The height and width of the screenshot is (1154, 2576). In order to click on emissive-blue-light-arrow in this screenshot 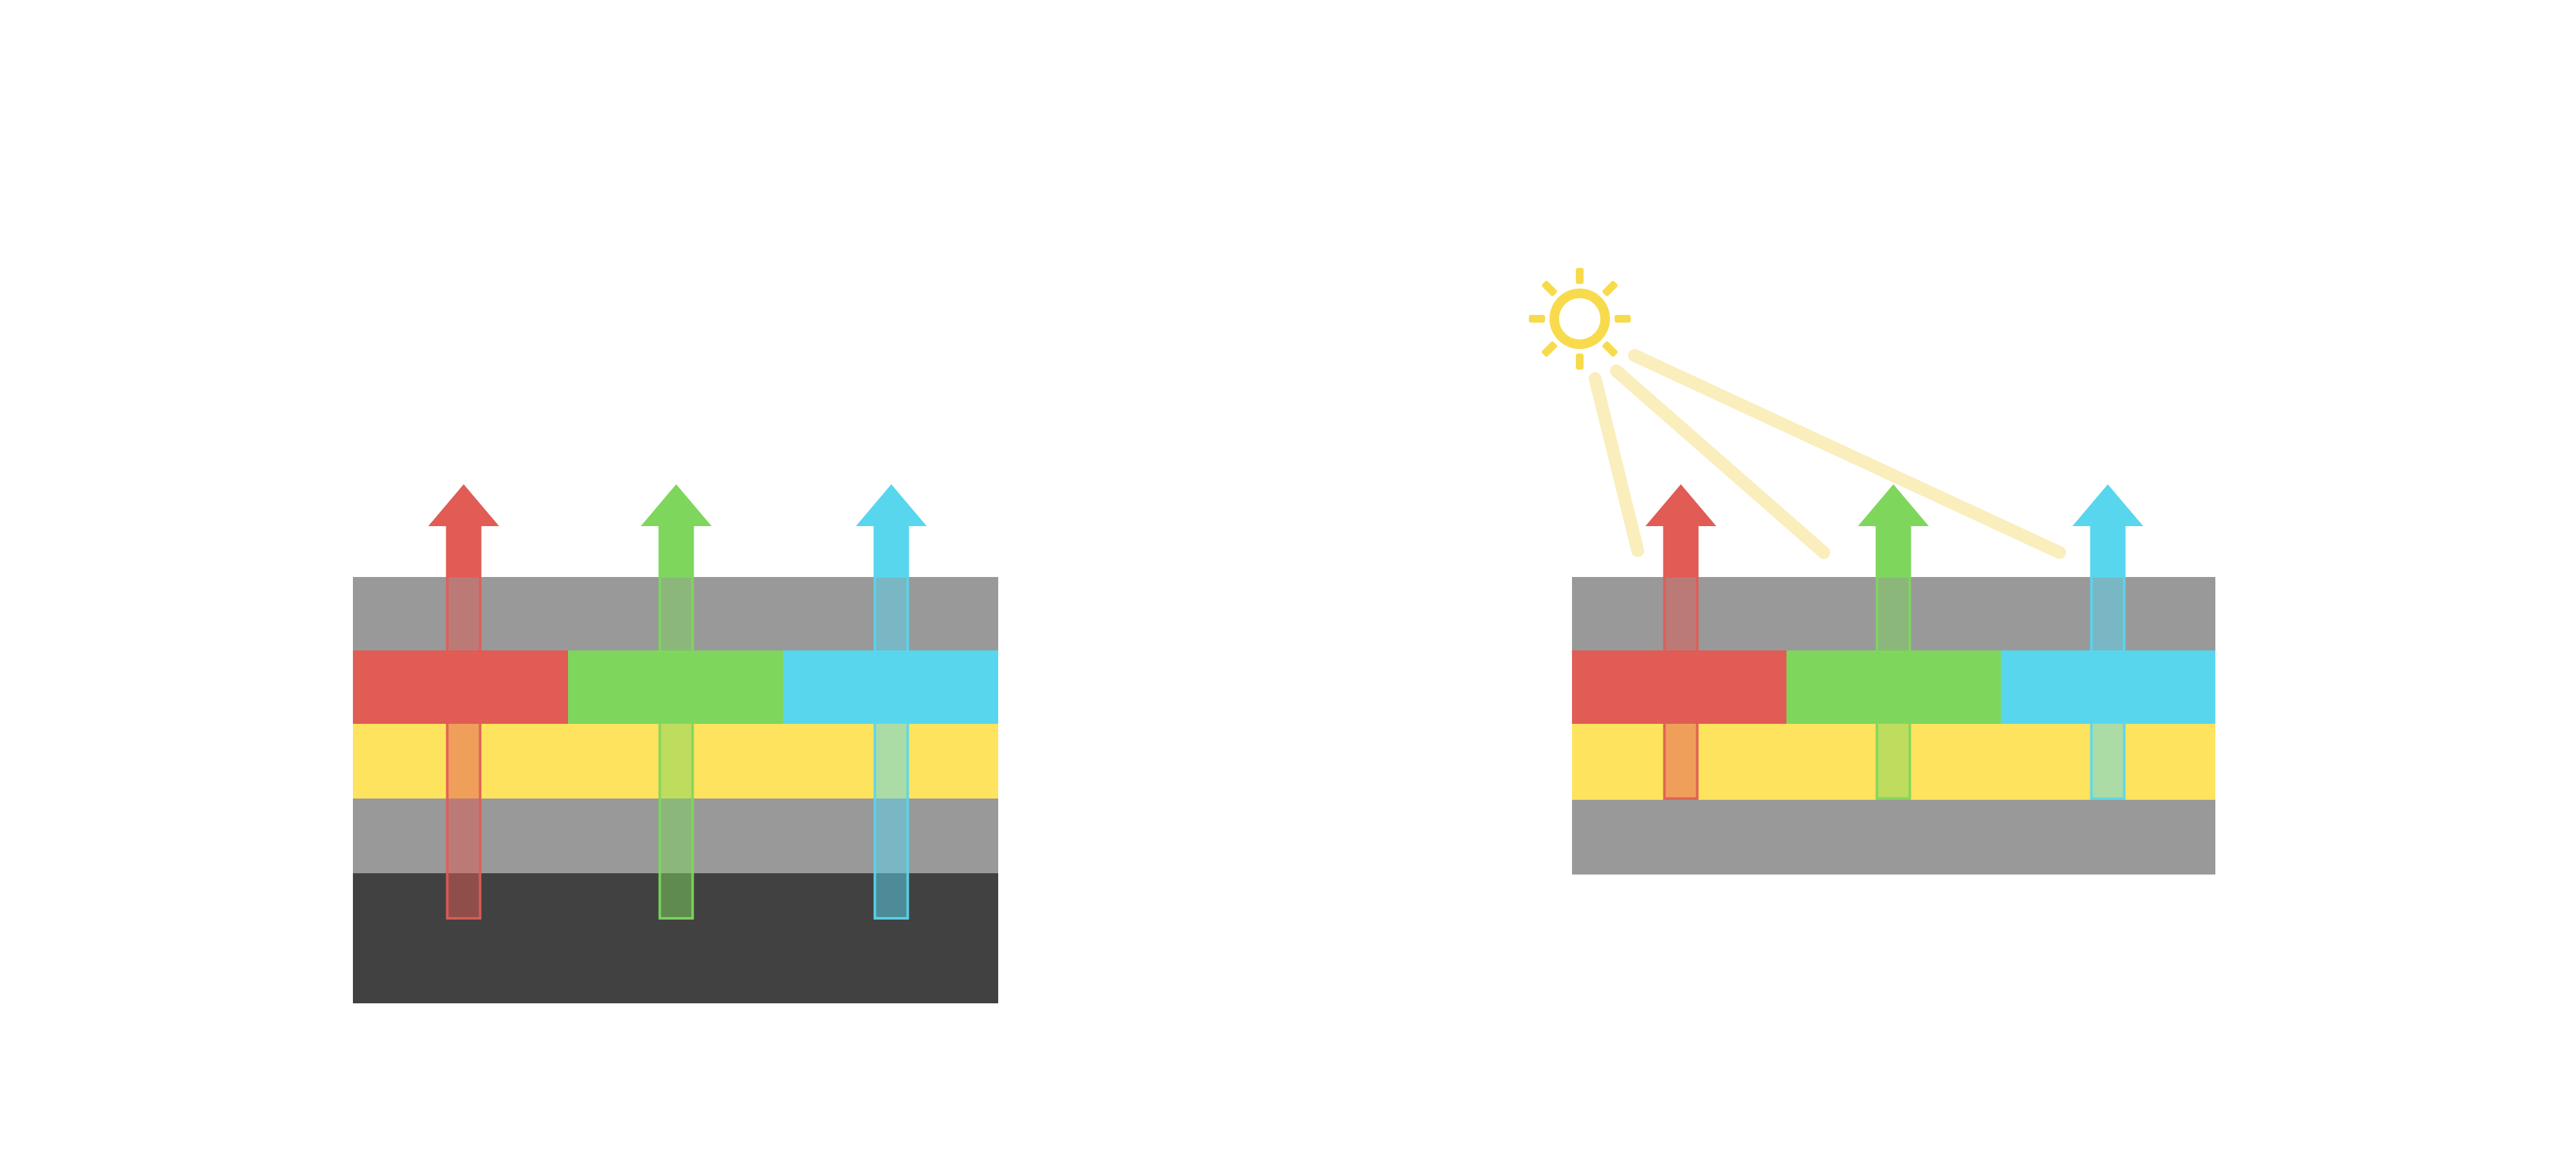, I will do `click(891, 702)`.